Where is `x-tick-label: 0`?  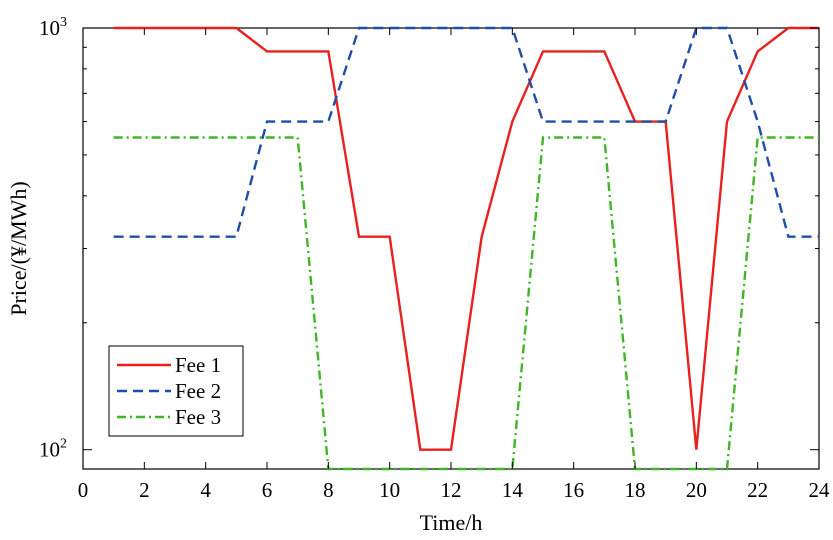 x-tick-label: 0 is located at coordinates (83, 490).